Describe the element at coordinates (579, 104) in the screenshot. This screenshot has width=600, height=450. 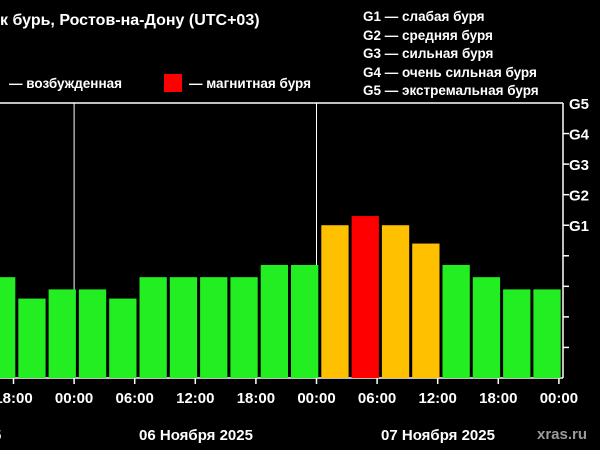
I see `y-label-g5: G5` at that location.